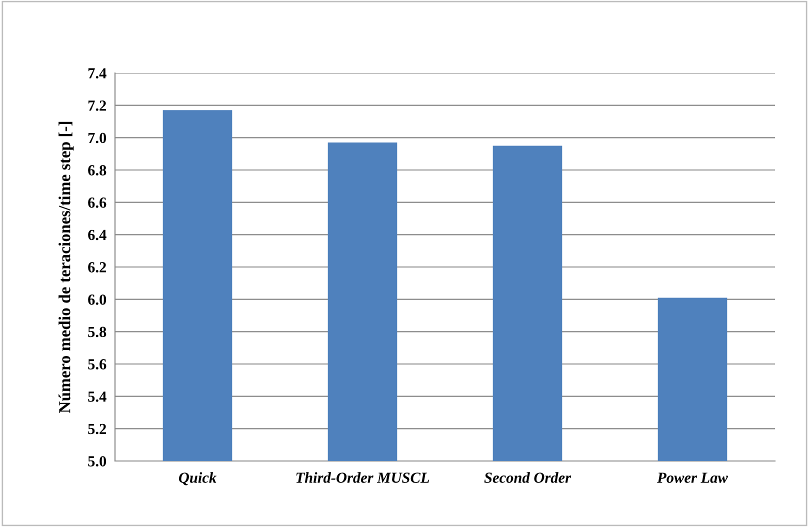  I want to click on x-tick-label: Second Order, so click(528, 477).